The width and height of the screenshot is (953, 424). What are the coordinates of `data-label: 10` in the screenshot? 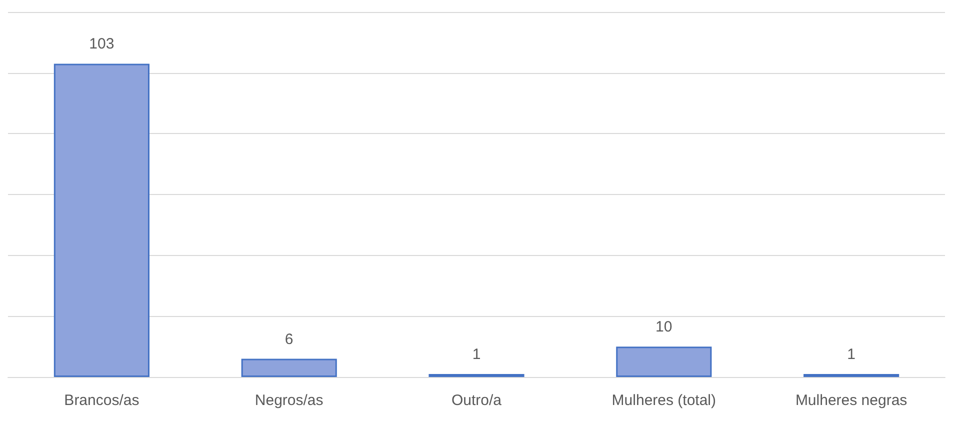 It's located at (664, 327).